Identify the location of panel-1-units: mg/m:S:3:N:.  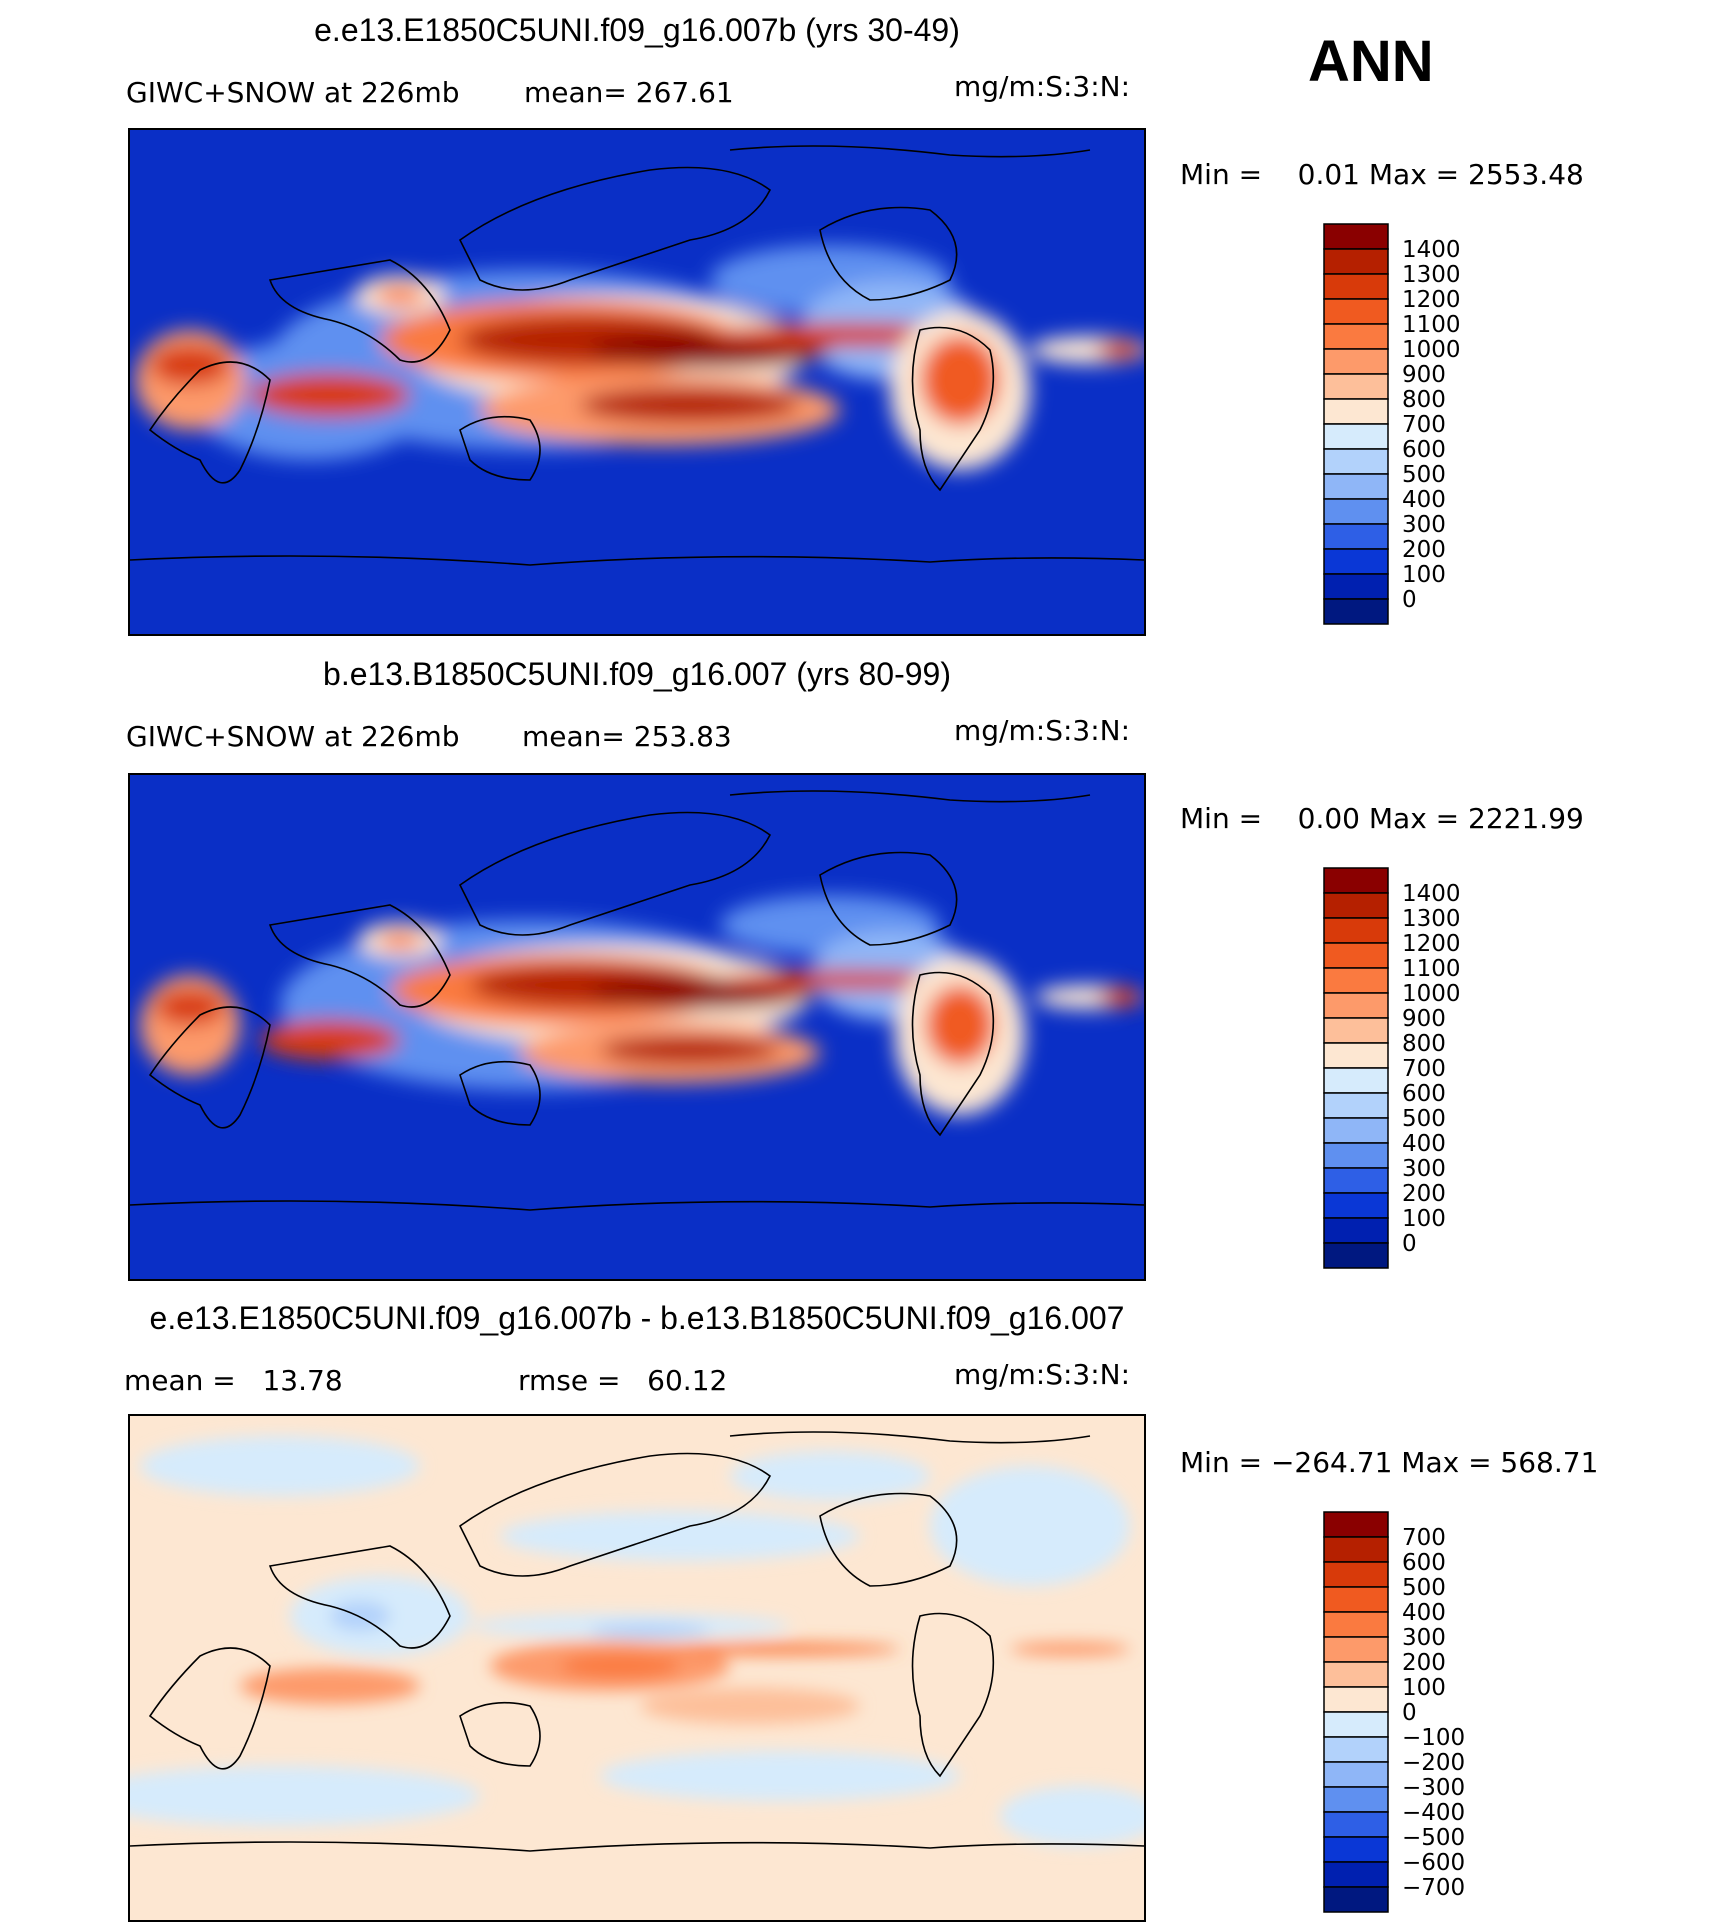
(1042, 86).